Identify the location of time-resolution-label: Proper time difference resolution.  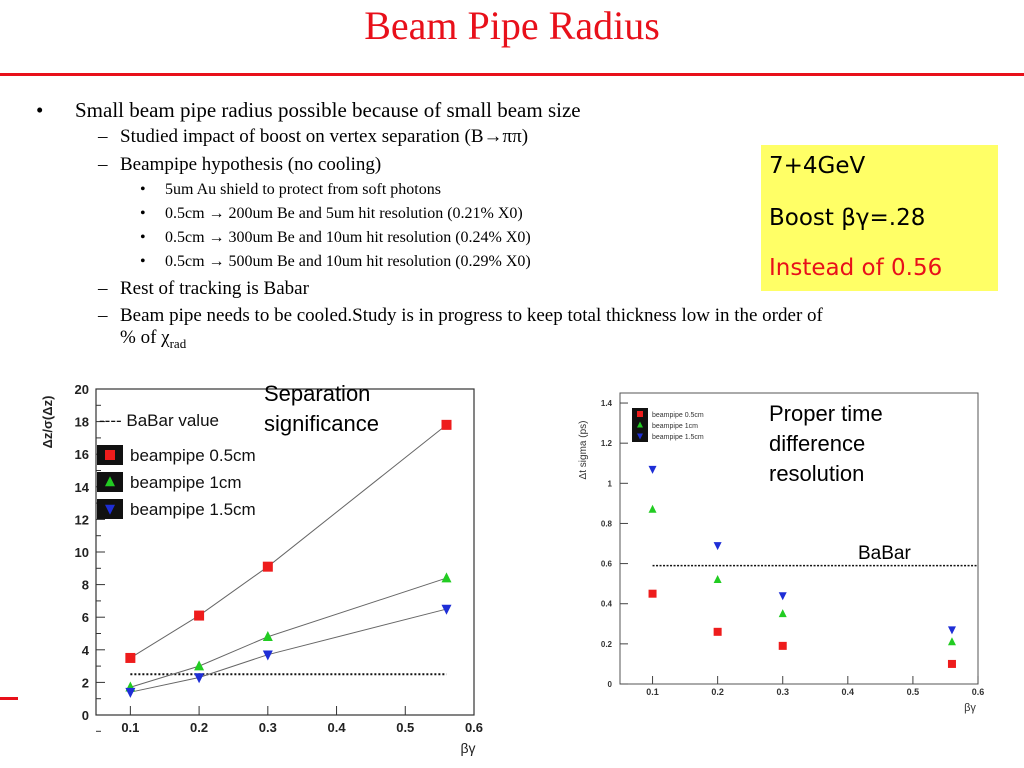
(826, 444).